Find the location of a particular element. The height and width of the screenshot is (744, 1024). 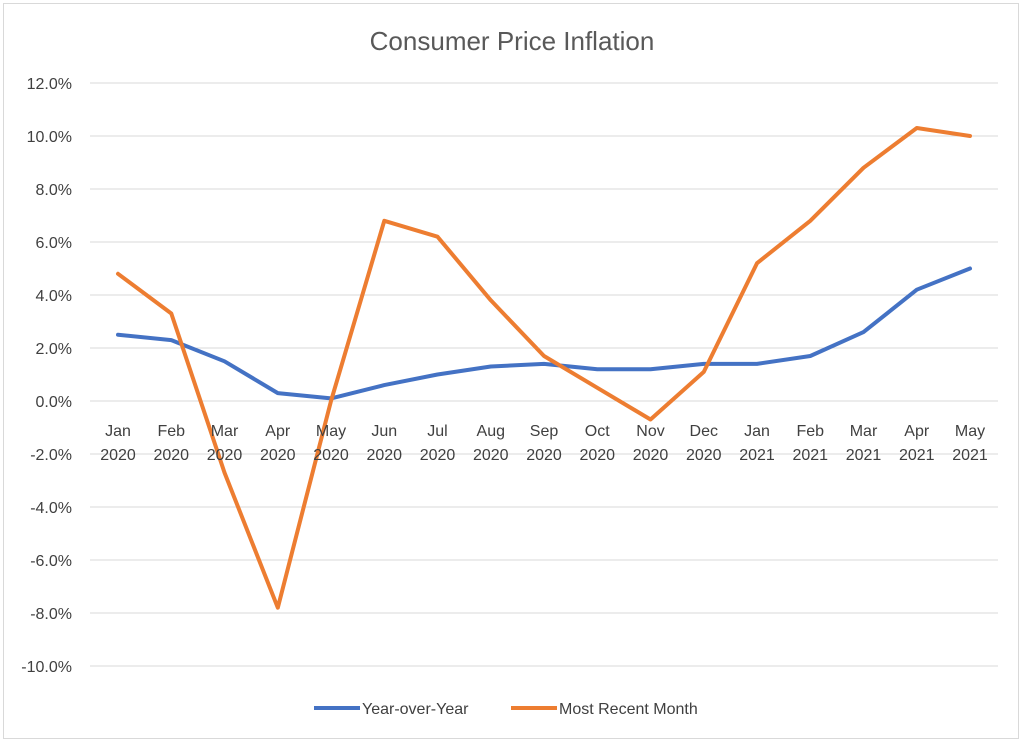

y-tick-label: 6.0% is located at coordinates (54, 243).